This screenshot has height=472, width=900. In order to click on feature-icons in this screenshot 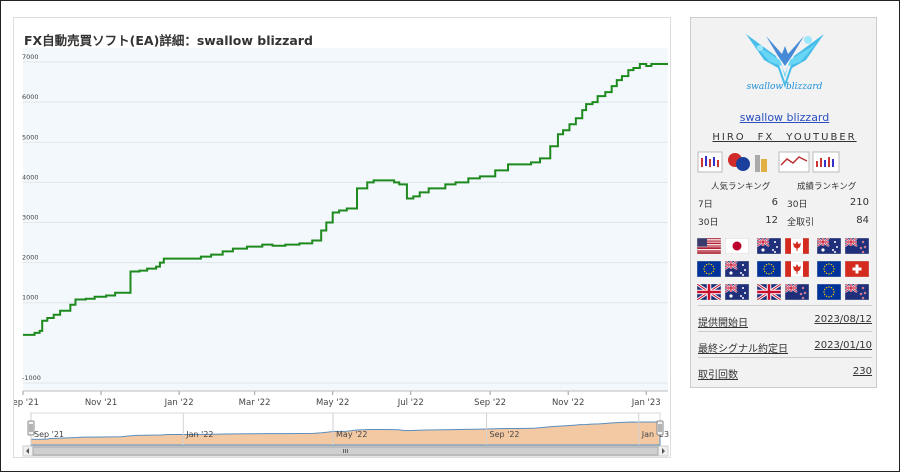, I will do `click(768, 162)`.